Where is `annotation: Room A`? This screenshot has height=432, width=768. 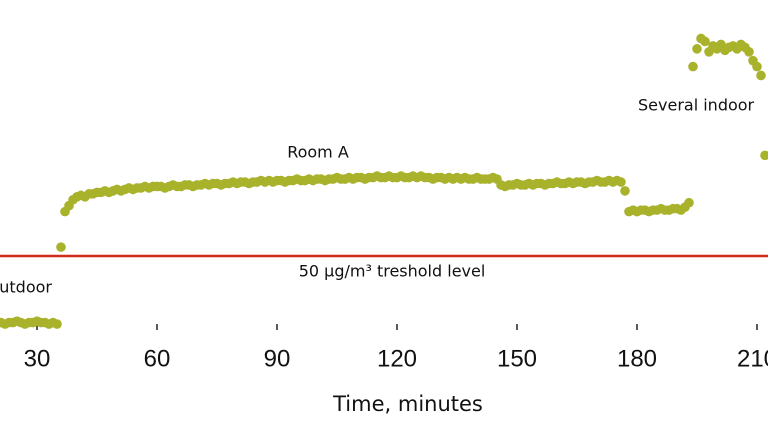 annotation: Room A is located at coordinates (318, 152).